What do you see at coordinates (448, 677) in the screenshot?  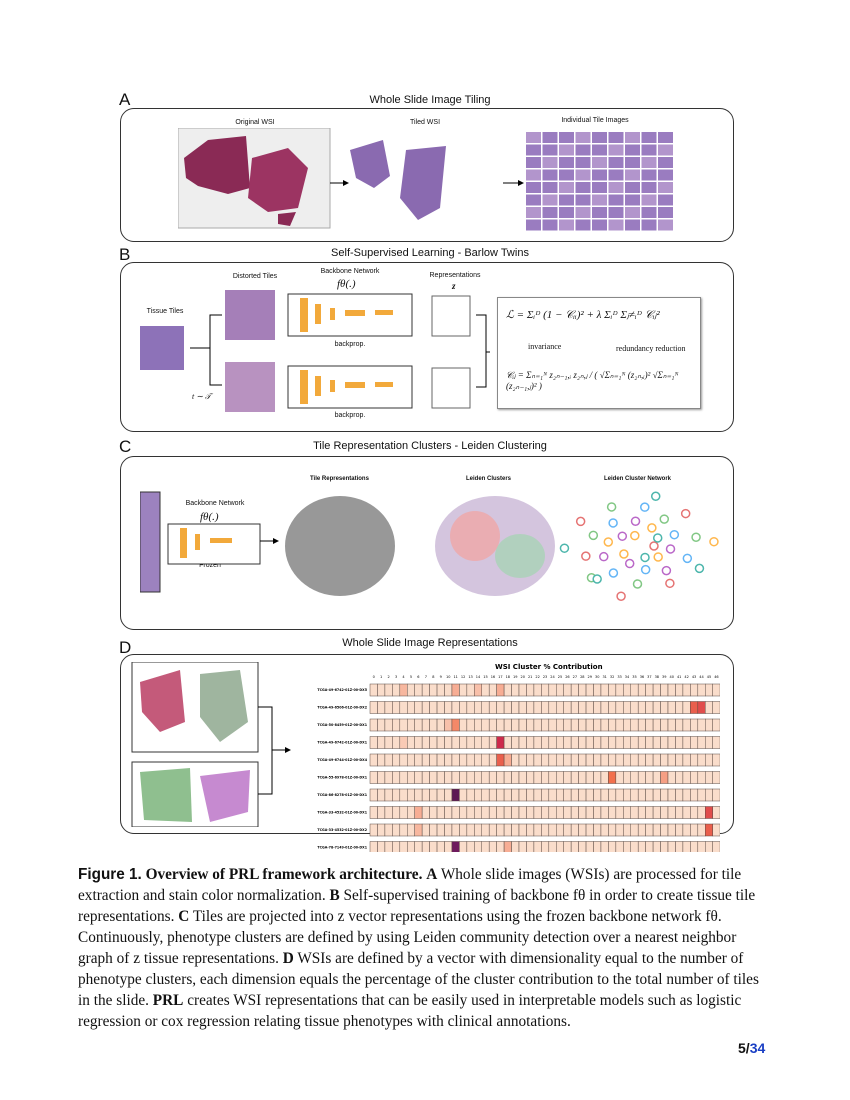 I see `column-label: 10` at bounding box center [448, 677].